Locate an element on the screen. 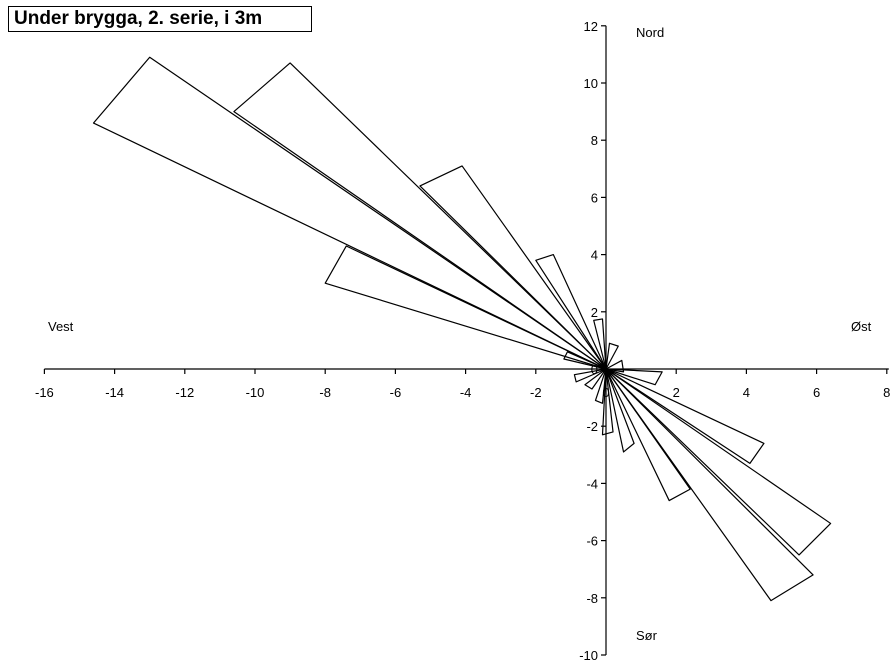 This screenshot has height=664, width=893. y-tick-label: 4 is located at coordinates (594, 255).